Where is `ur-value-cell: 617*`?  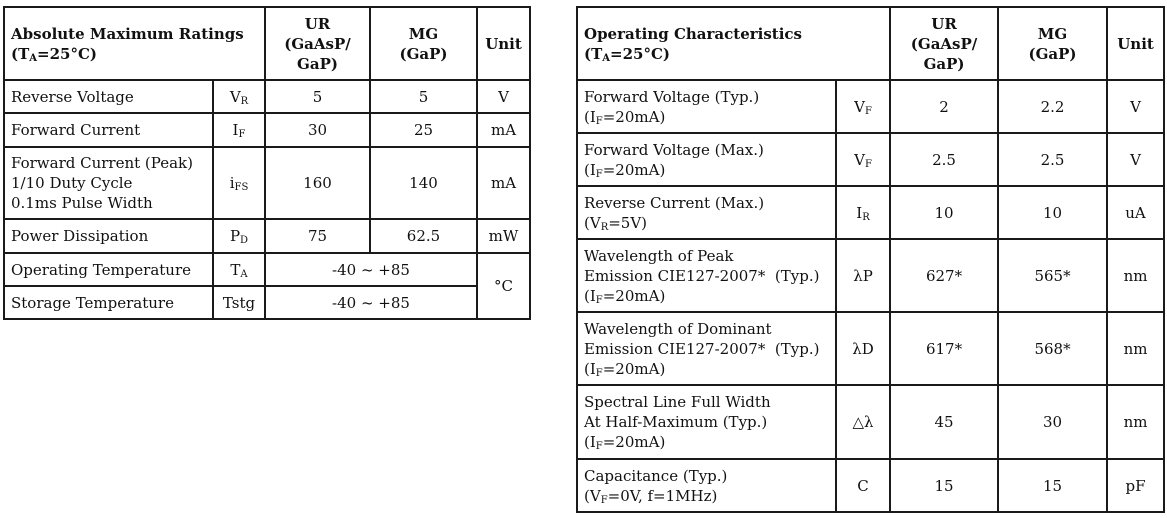
ur-value-cell: 617* is located at coordinates (944, 348).